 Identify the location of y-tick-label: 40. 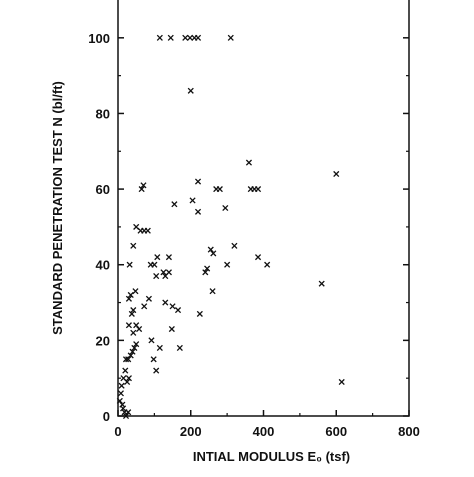
(103, 265).